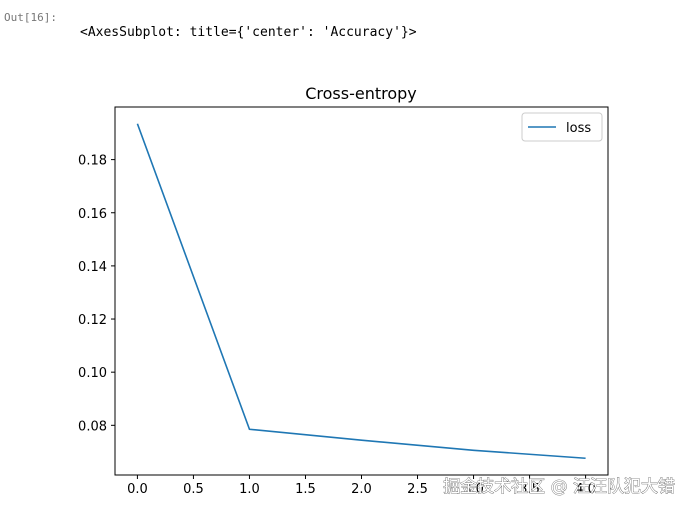 The image size is (690, 514). I want to click on x-tick-label: 0.0, so click(137, 489).